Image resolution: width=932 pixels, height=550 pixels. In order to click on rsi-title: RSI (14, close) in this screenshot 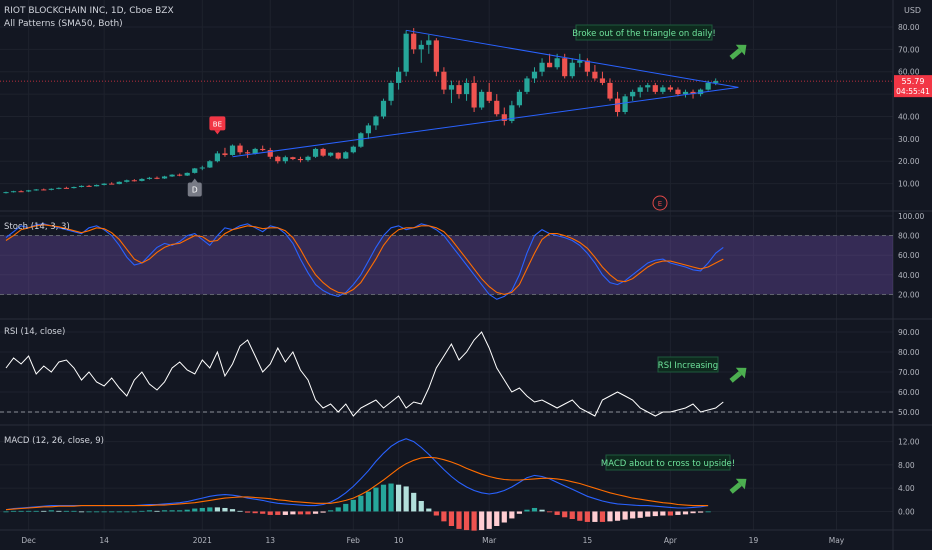, I will do `click(34, 332)`.